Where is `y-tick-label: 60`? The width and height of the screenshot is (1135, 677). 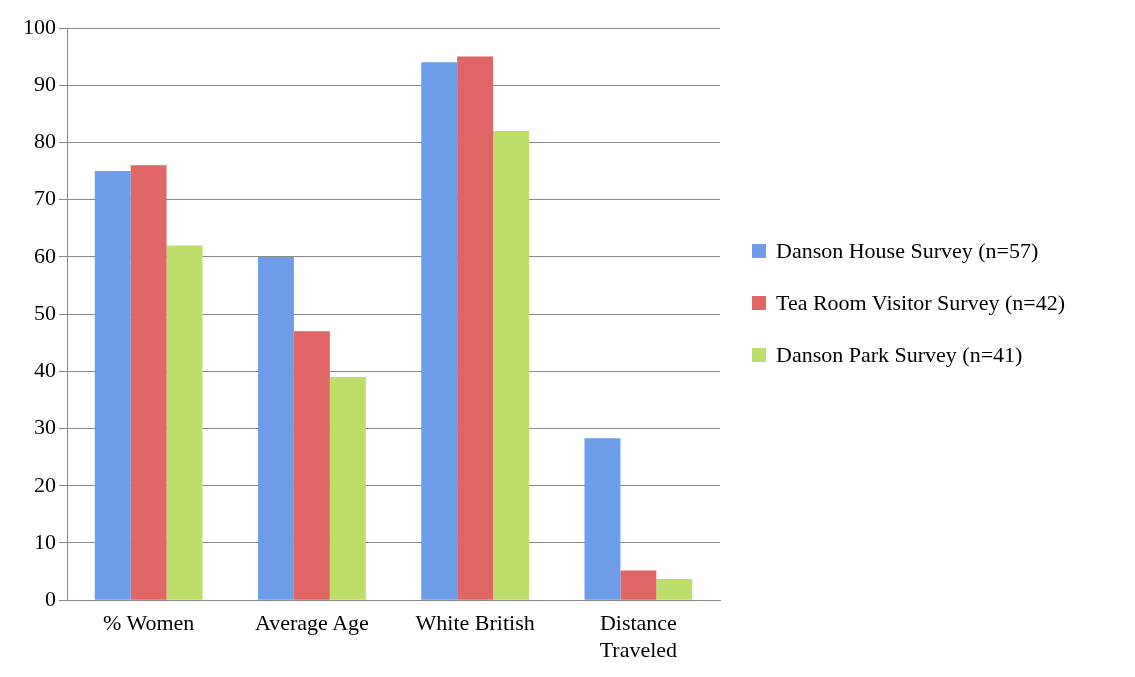 y-tick-label: 60 is located at coordinates (45, 255).